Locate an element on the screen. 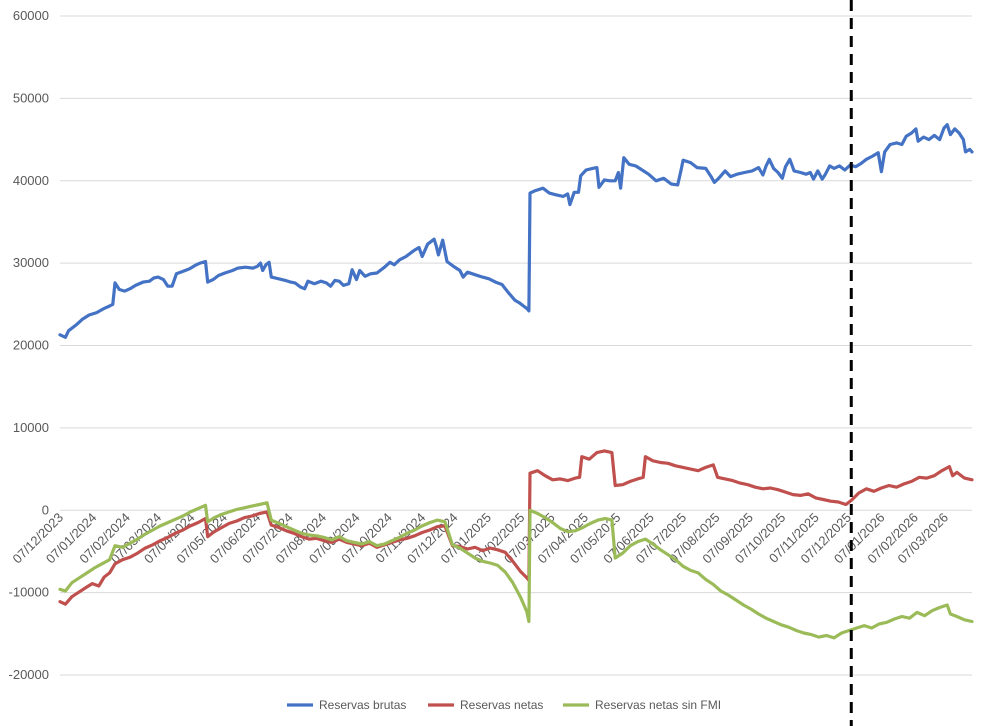 This screenshot has height=726, width=1000. y-tick-label: 10000 is located at coordinates (31, 427).